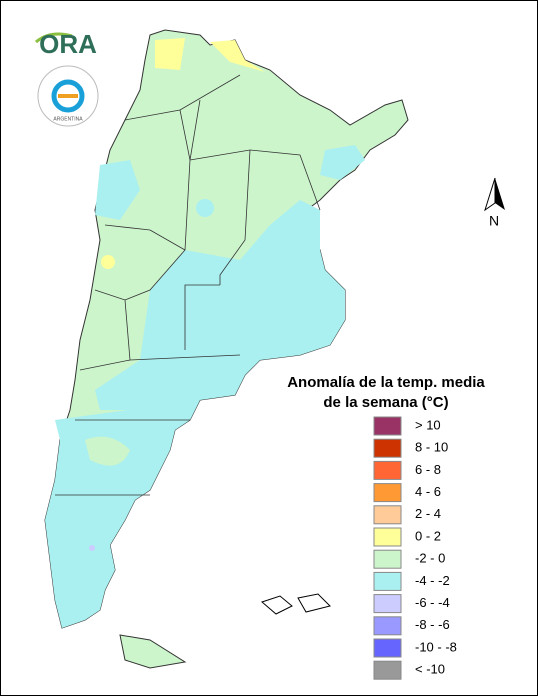  I want to click on islands, so click(296, 604).